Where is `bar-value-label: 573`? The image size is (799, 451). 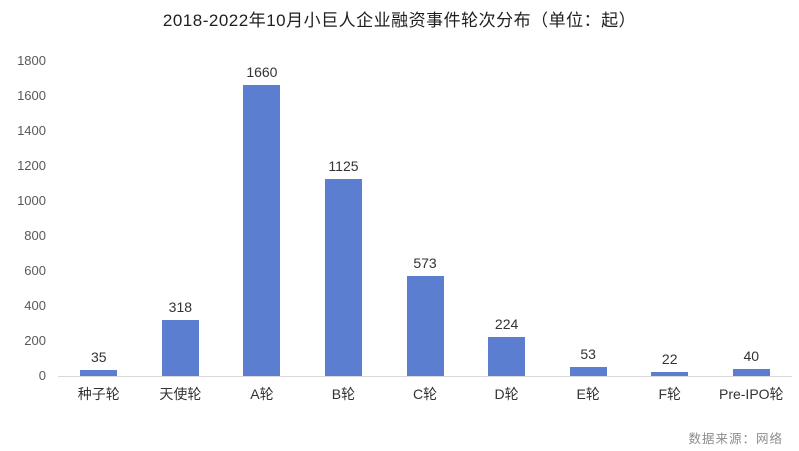 bar-value-label: 573 is located at coordinates (425, 263).